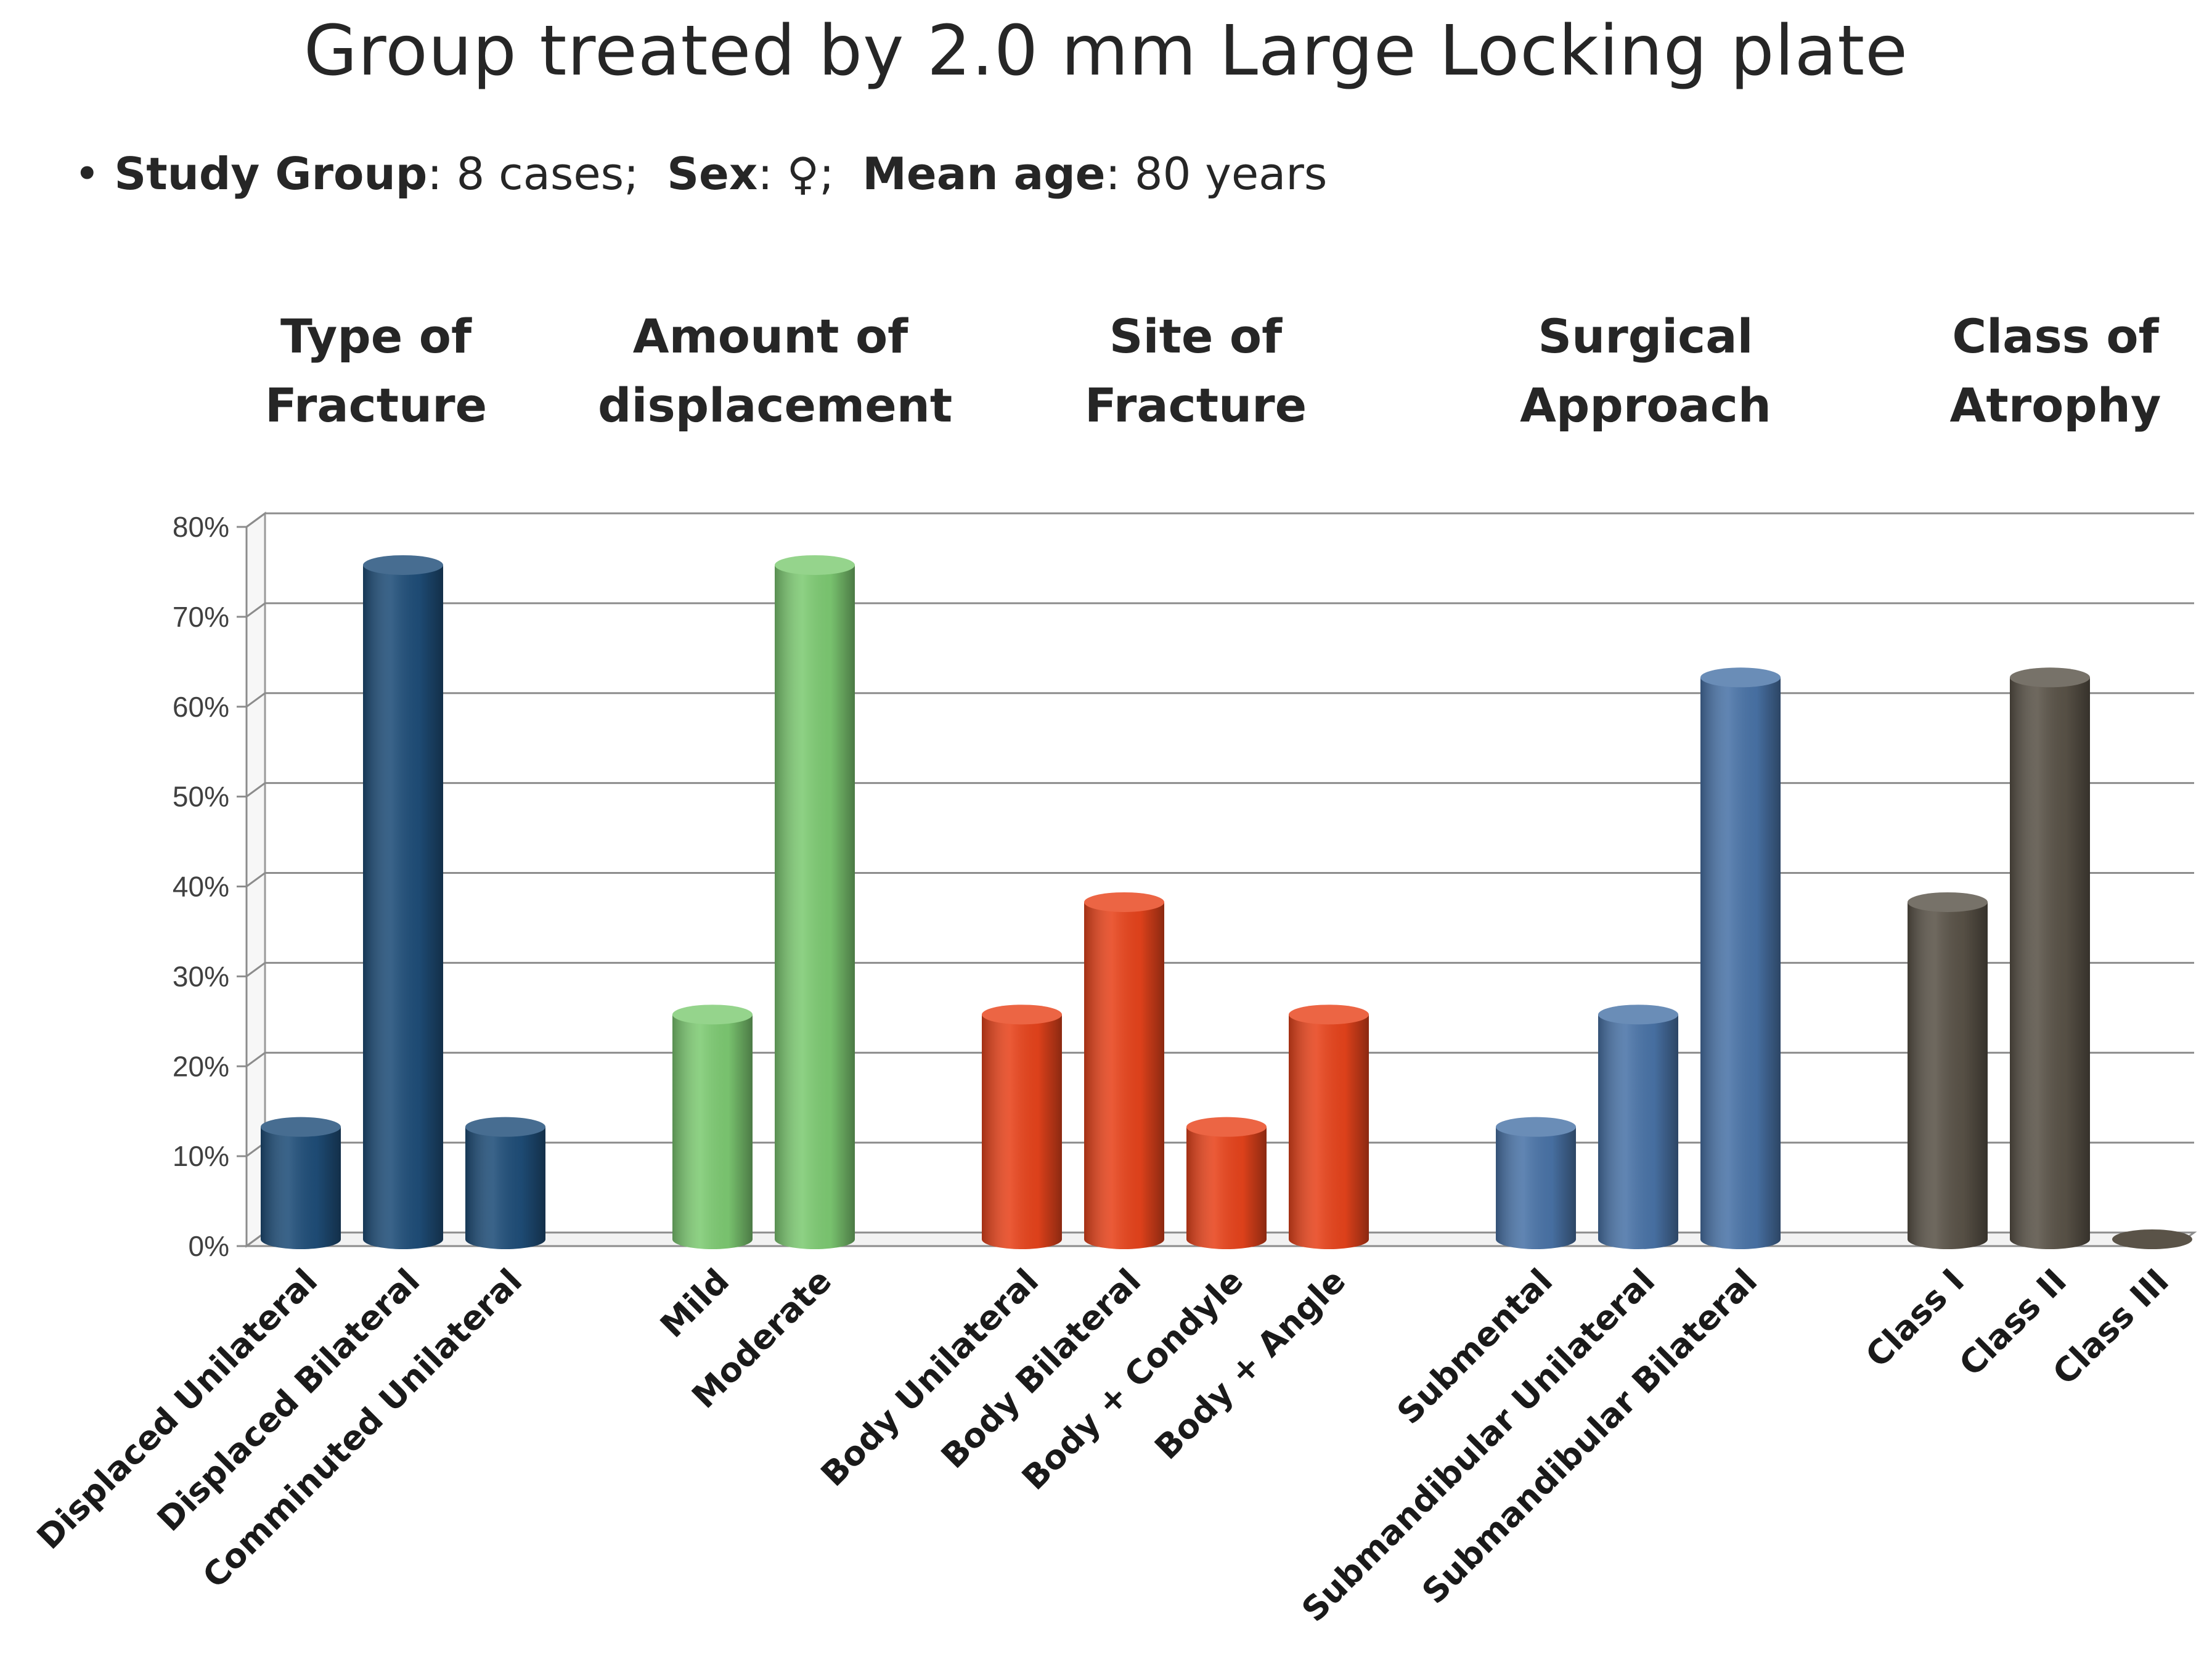  What do you see at coordinates (1646, 371) in the screenshot?
I see `group-heading-surgical-approach: Surgical Approach` at bounding box center [1646, 371].